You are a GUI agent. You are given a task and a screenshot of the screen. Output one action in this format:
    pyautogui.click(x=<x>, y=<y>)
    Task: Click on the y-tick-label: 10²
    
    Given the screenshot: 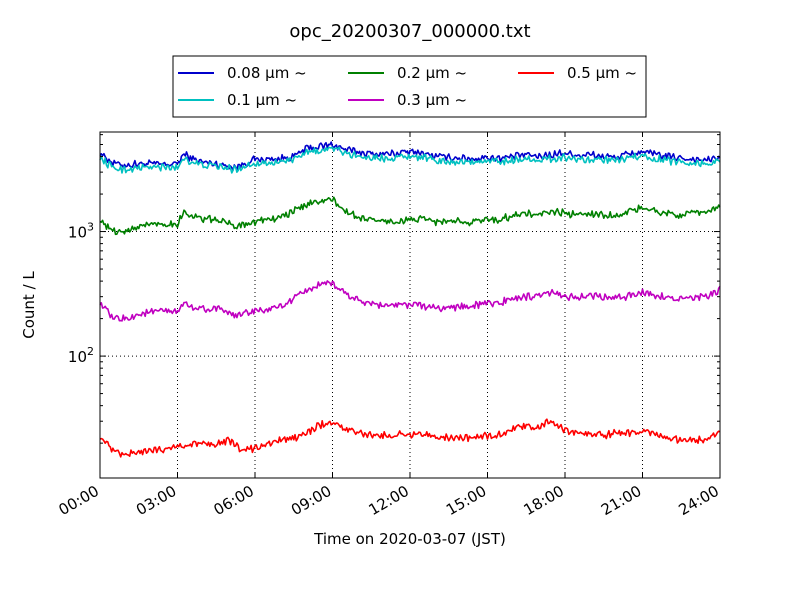 What is the action you would take?
    pyautogui.click(x=81, y=355)
    